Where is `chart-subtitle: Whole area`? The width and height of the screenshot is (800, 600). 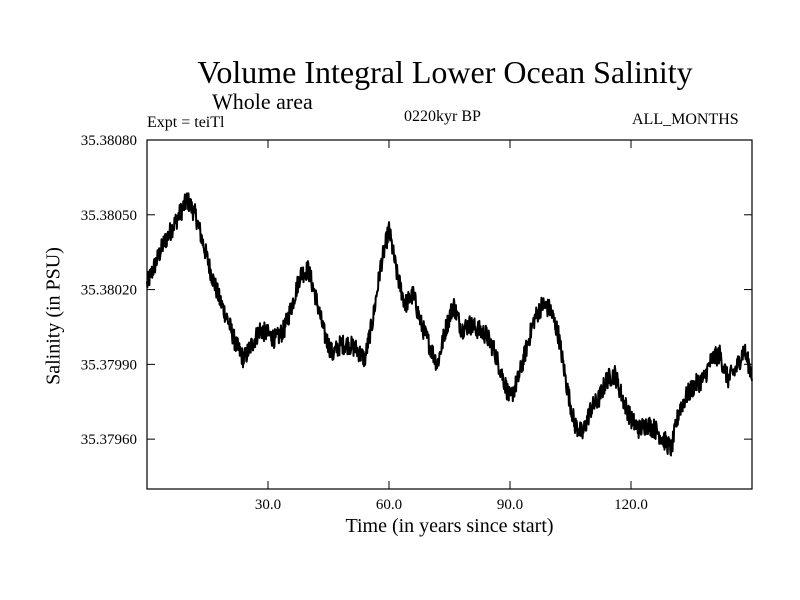 chart-subtitle: Whole area is located at coordinates (262, 101).